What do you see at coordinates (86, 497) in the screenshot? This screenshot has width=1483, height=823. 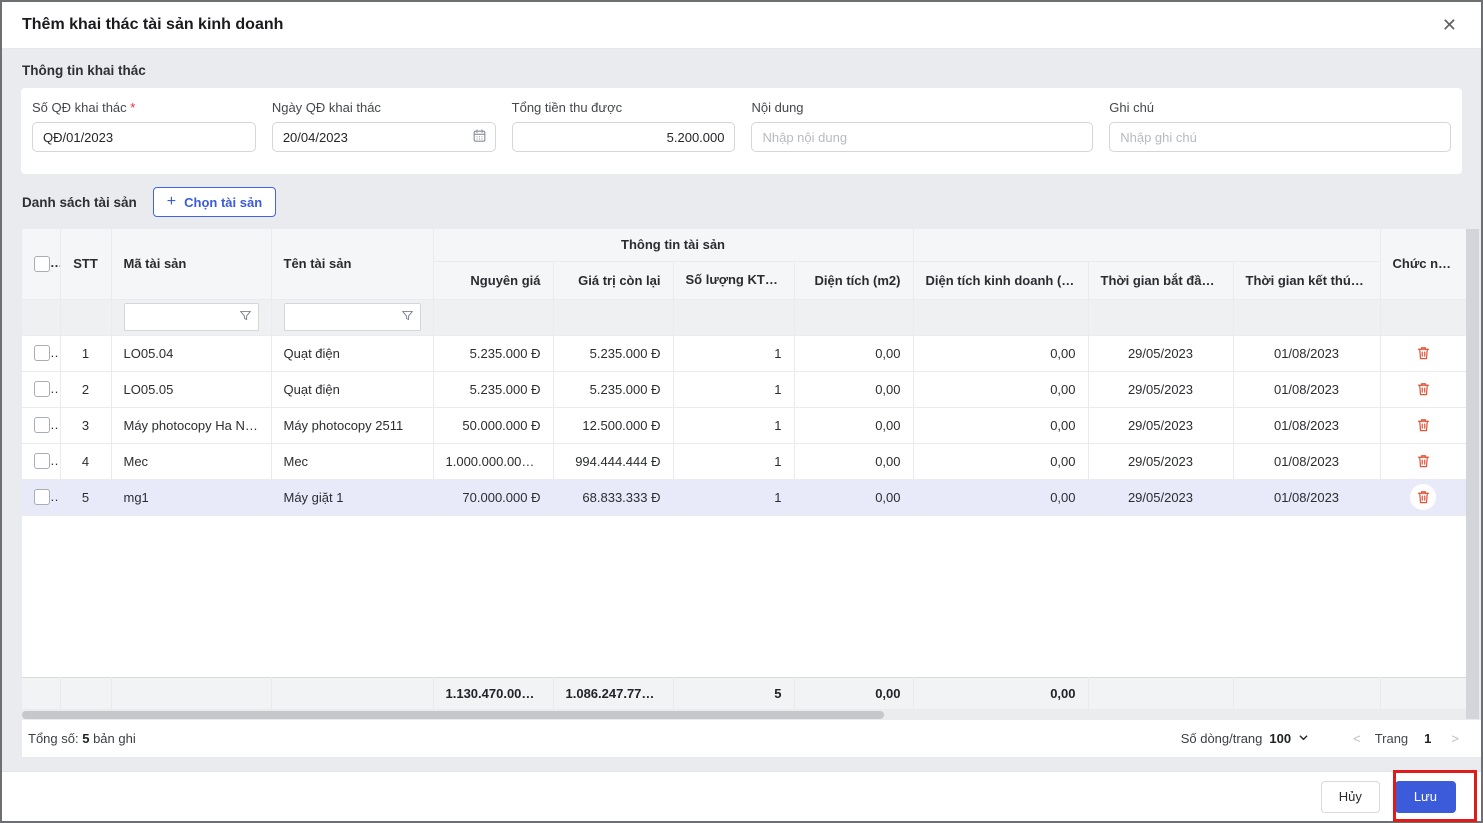 I see `cell-stt: 5` at bounding box center [86, 497].